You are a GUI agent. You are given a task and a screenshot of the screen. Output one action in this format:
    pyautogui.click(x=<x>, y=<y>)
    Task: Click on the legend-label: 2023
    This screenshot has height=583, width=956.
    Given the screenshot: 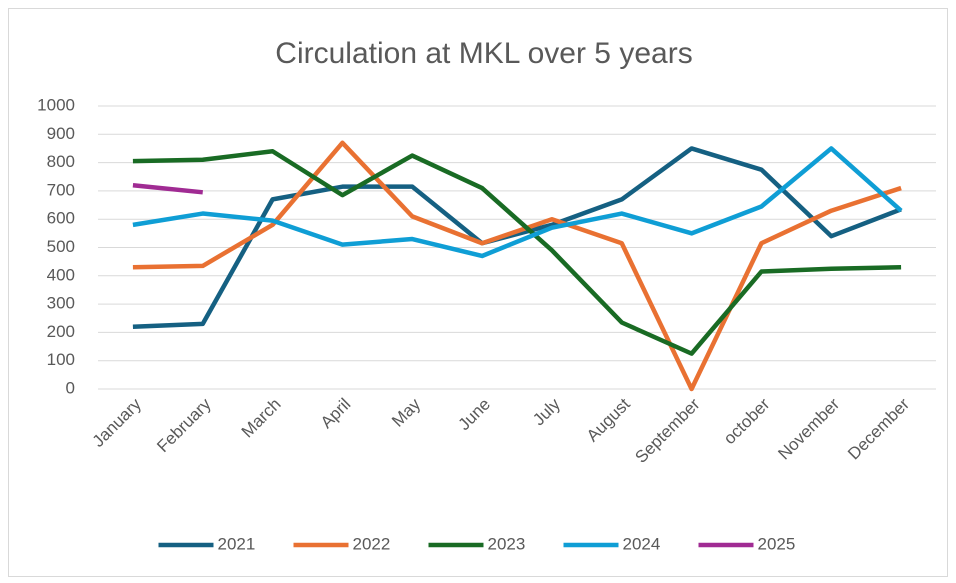 What is the action you would take?
    pyautogui.click(x=507, y=543)
    